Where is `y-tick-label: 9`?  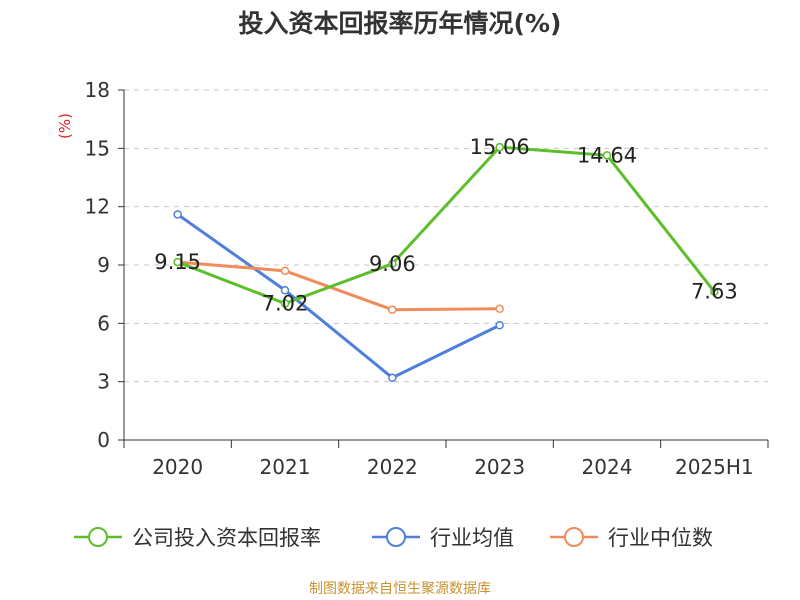
y-tick-label: 9 is located at coordinates (103, 265).